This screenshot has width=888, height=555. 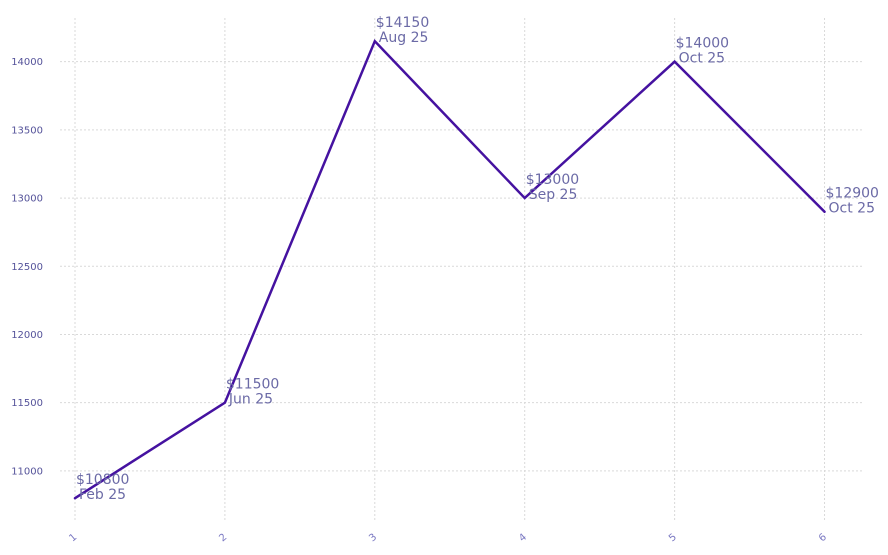 I want to click on x-tick-label: 6, so click(x=823, y=538).